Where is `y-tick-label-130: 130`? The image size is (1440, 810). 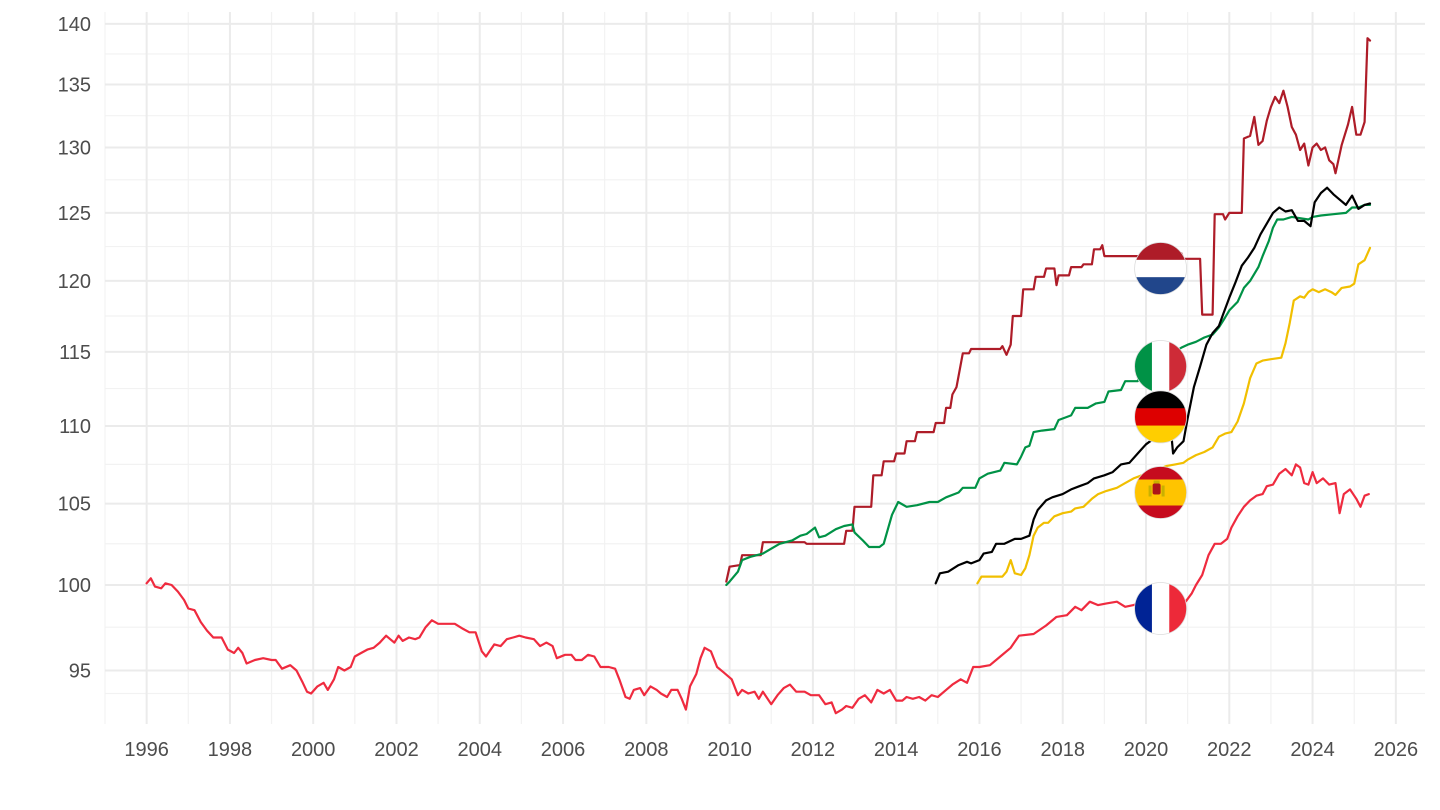
y-tick-label-130: 130 is located at coordinates (74, 148).